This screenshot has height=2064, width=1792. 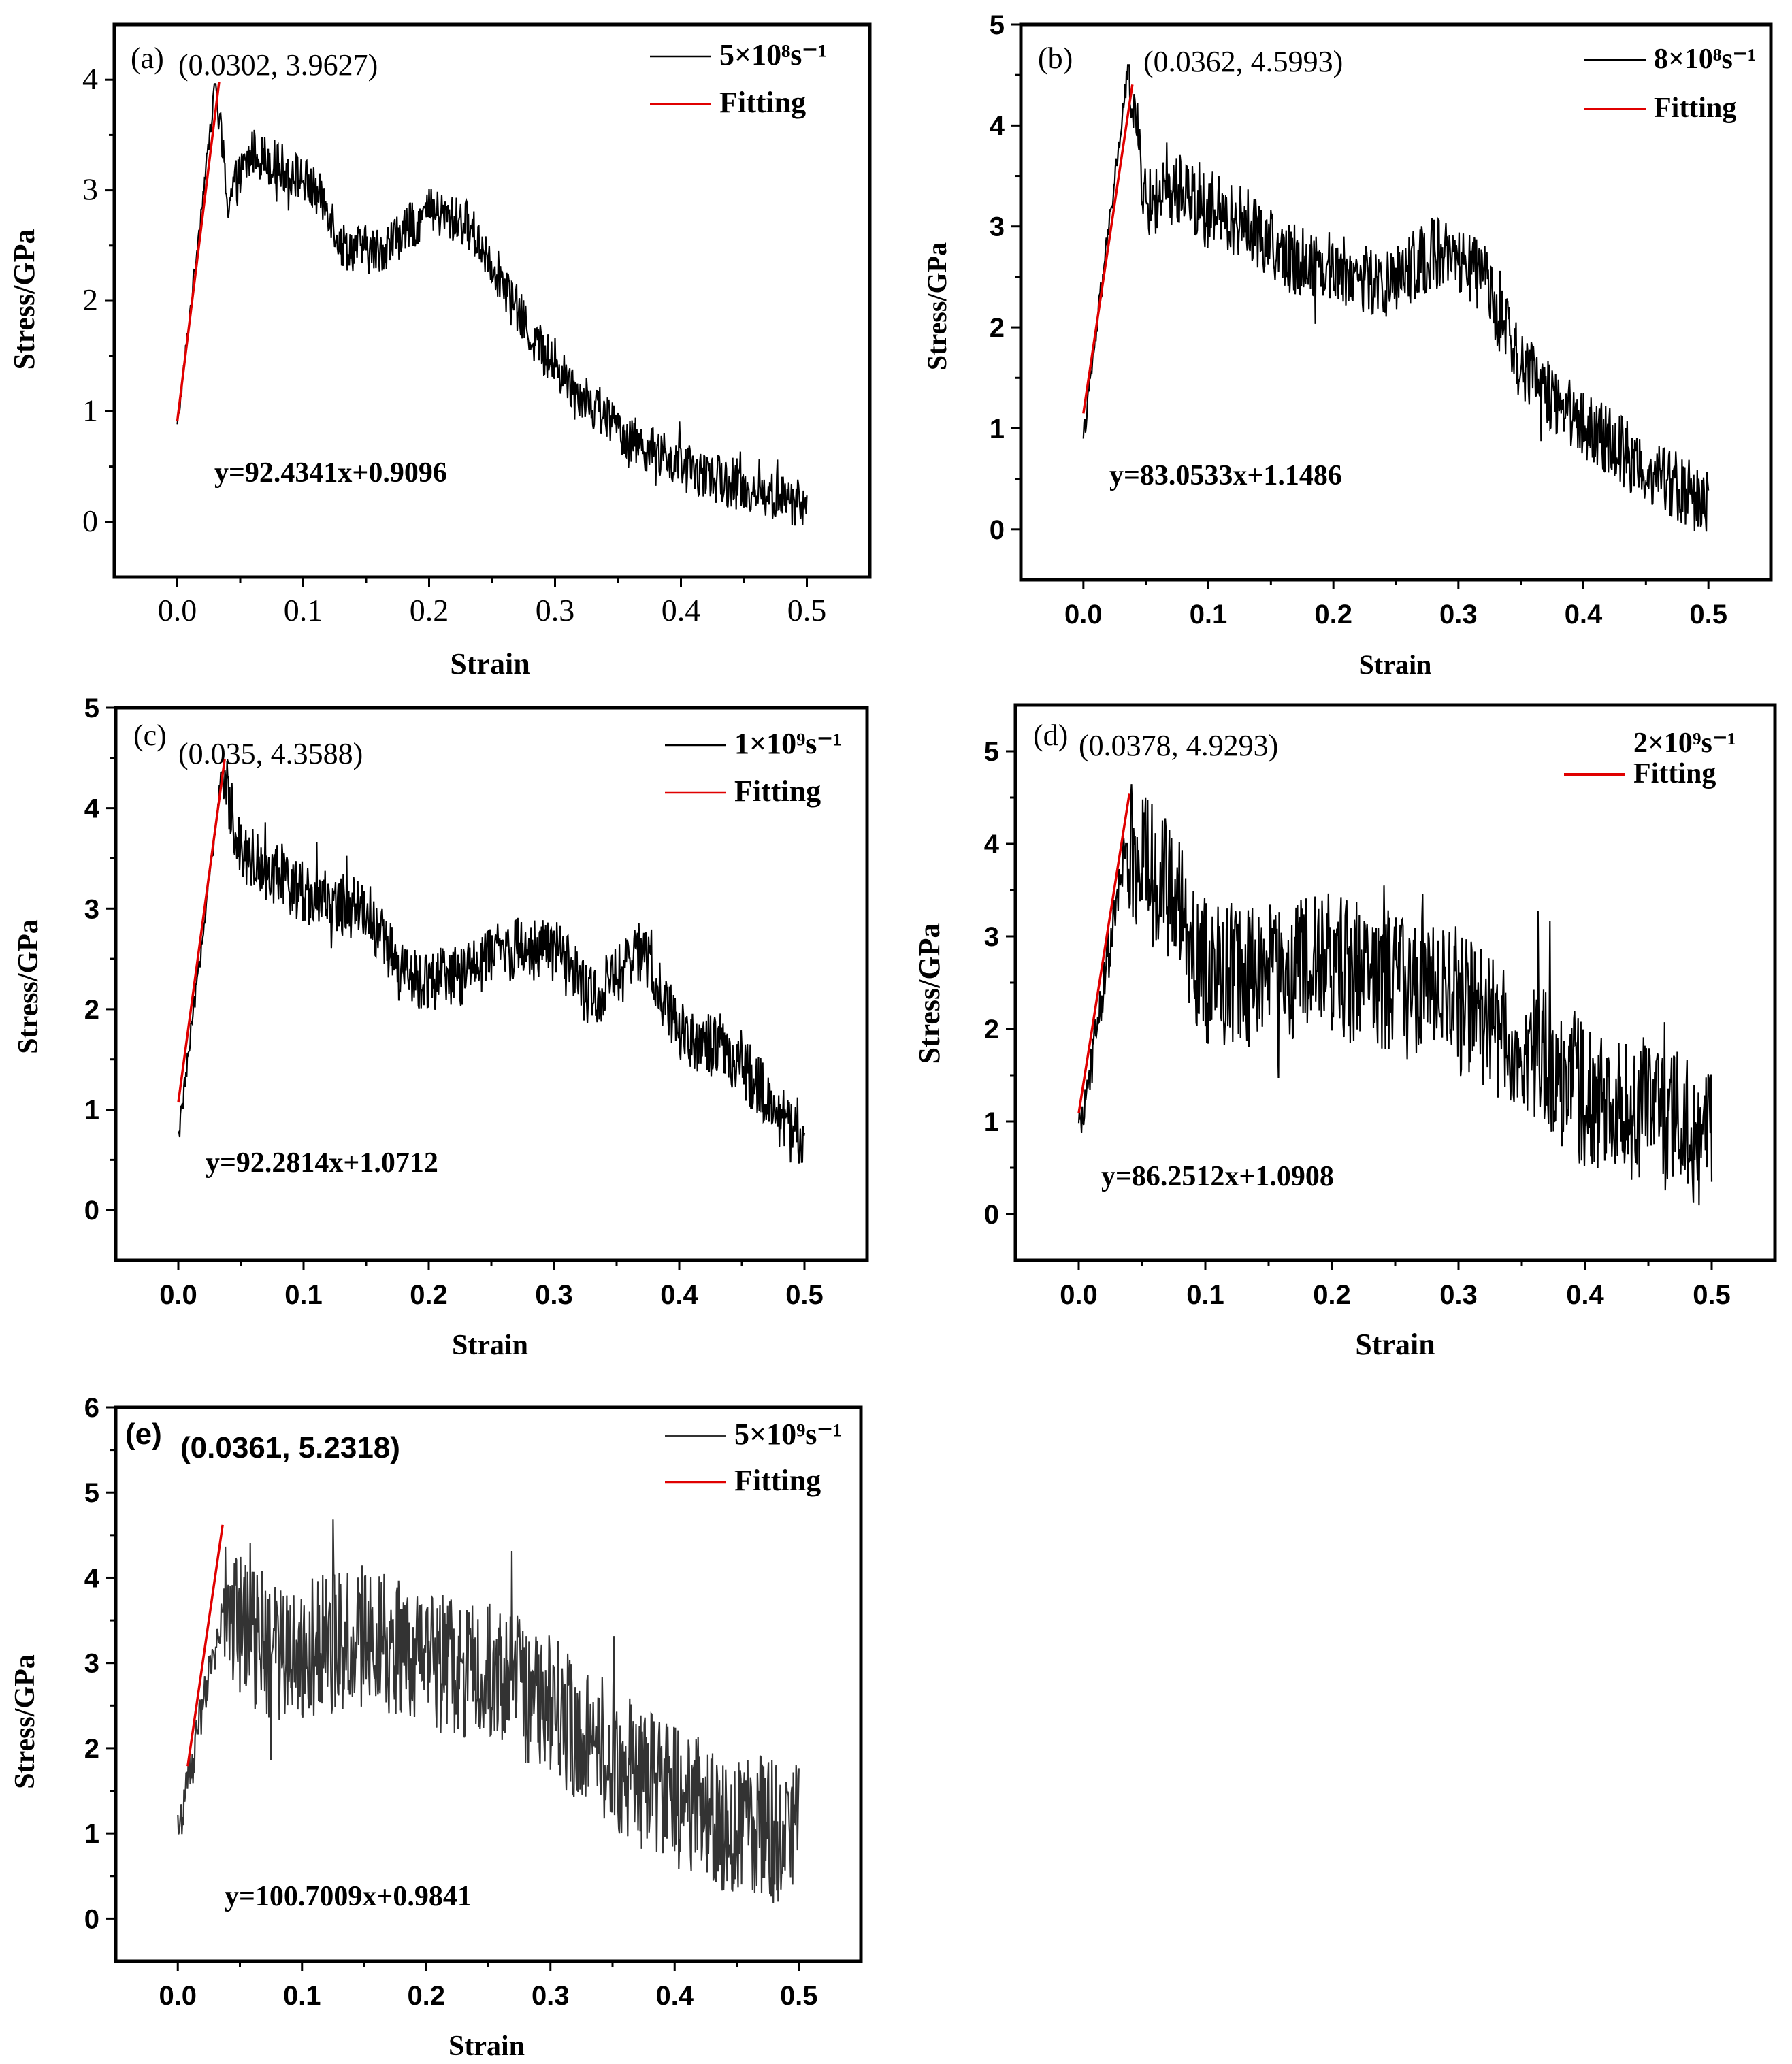 I want to click on series-line-c, so click(x=492, y=962).